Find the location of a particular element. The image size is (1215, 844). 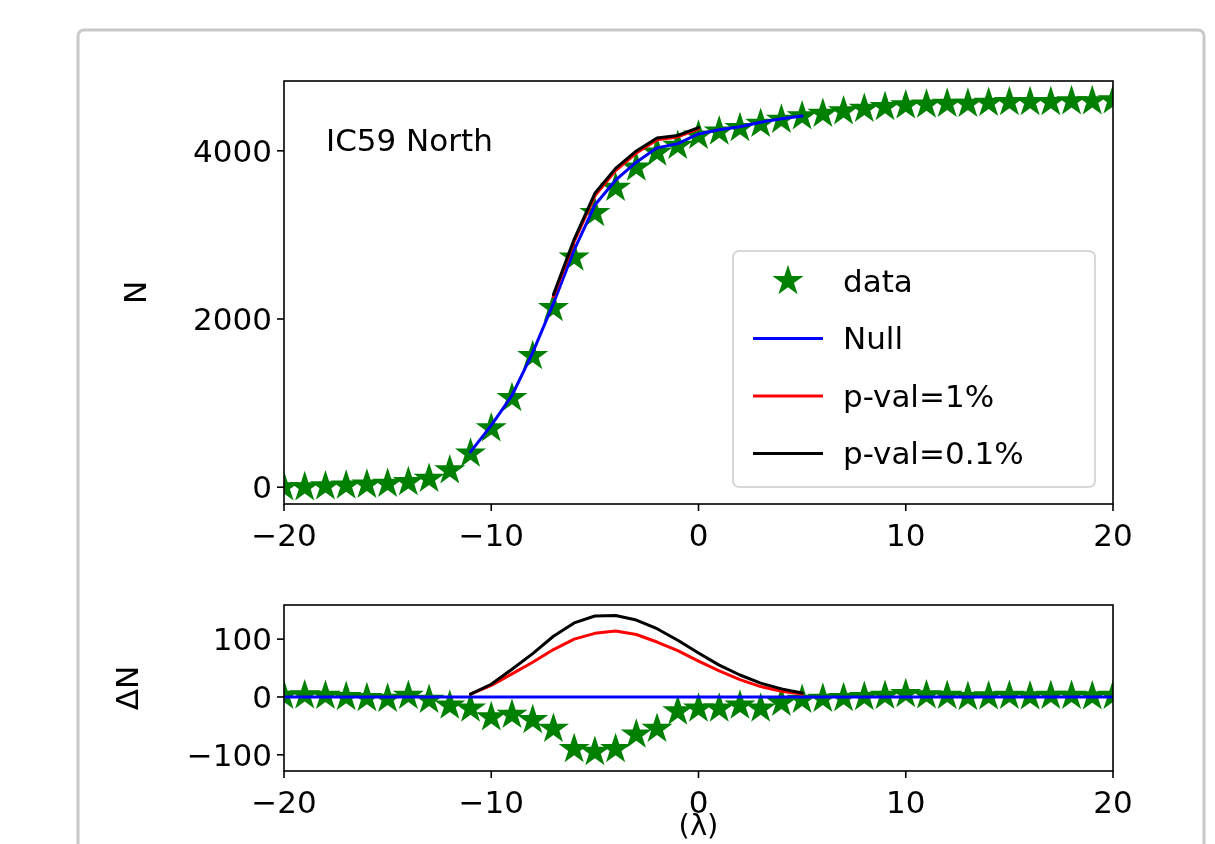

y-tick-label: 100 is located at coordinates (242, 638).